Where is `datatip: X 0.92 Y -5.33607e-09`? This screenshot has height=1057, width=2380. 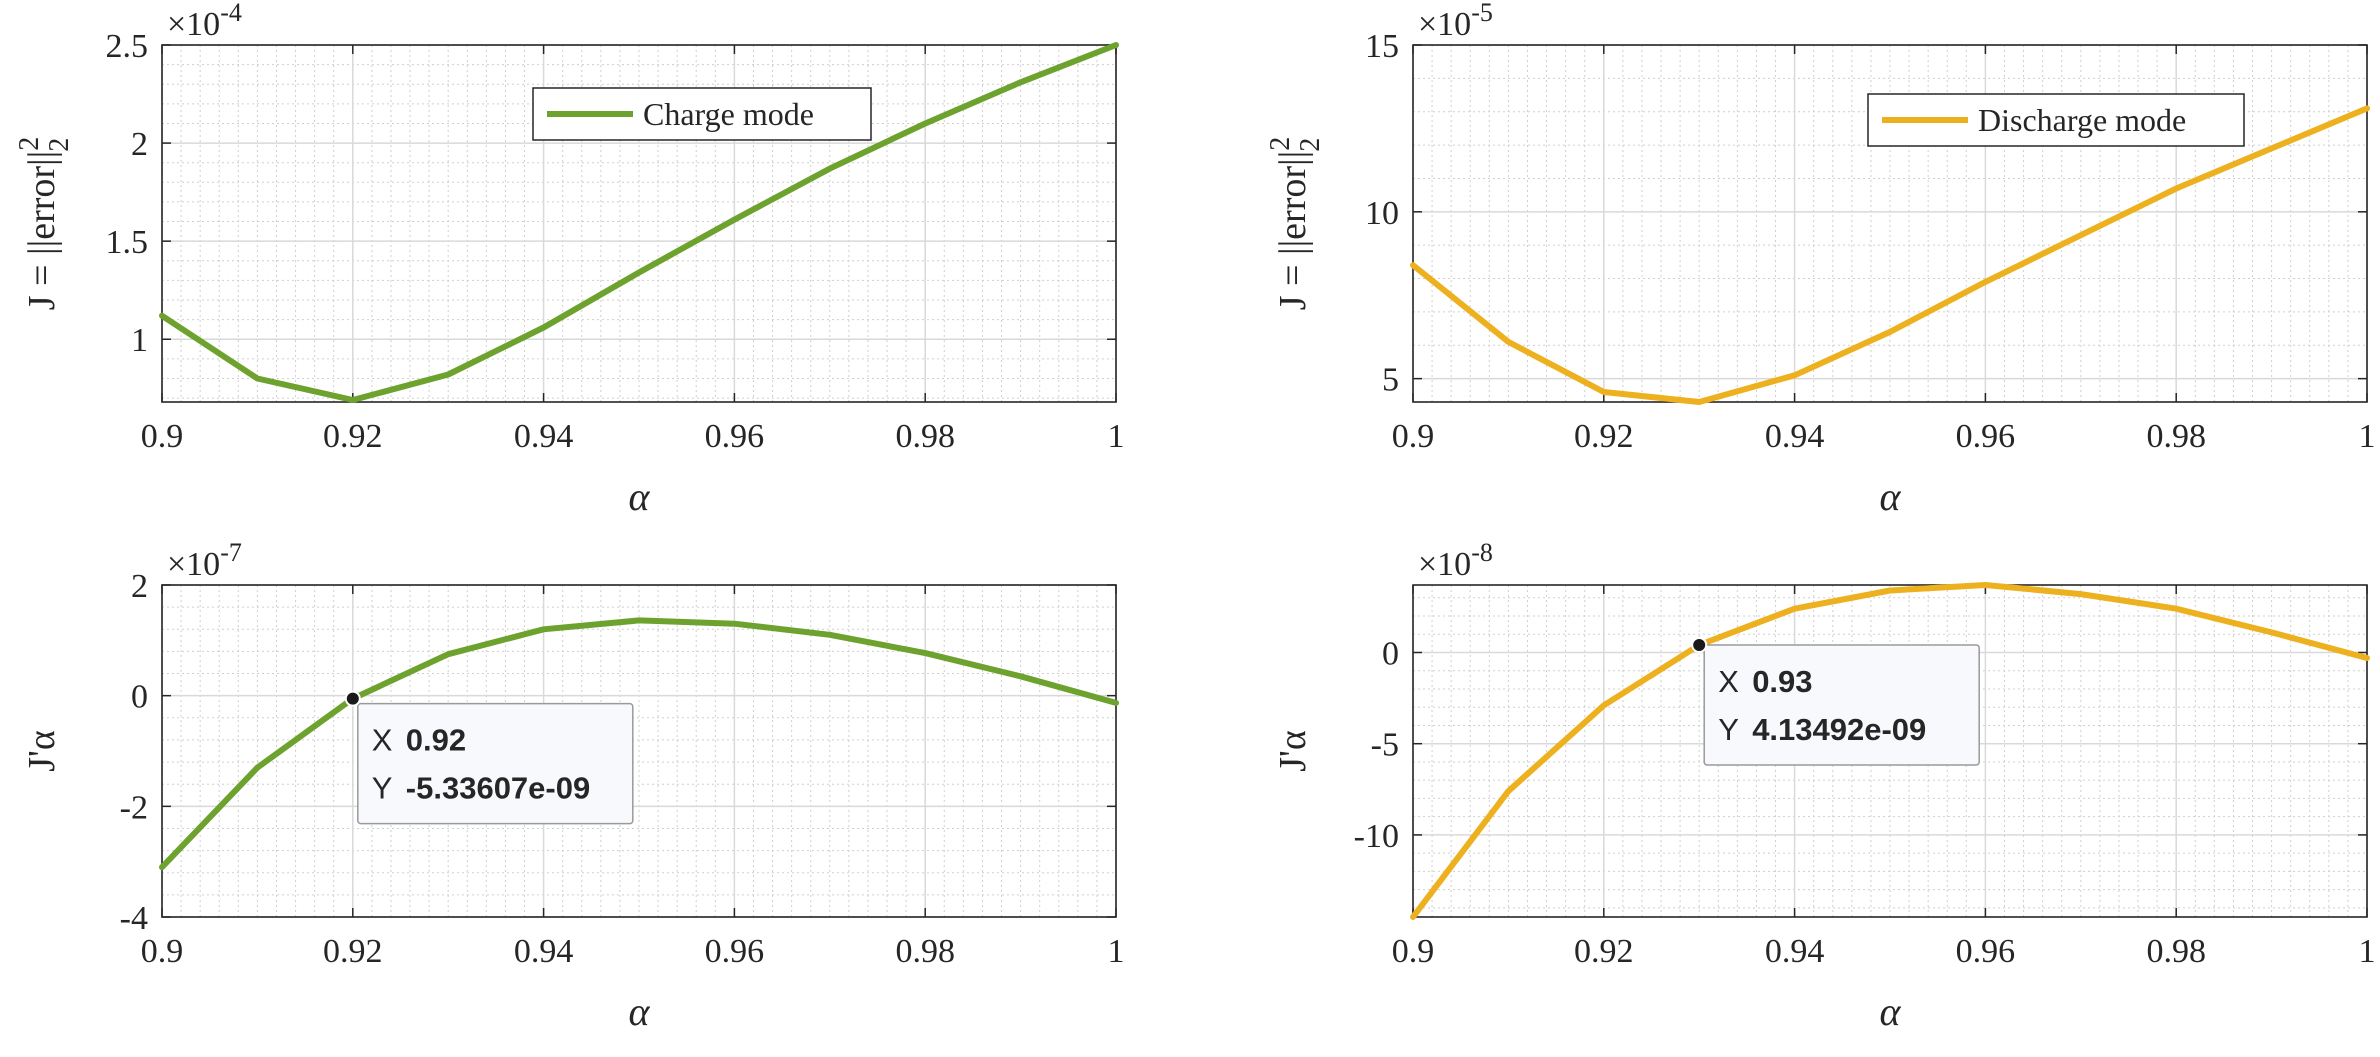 datatip: X 0.92 Y -5.33607e-09 is located at coordinates (489, 757).